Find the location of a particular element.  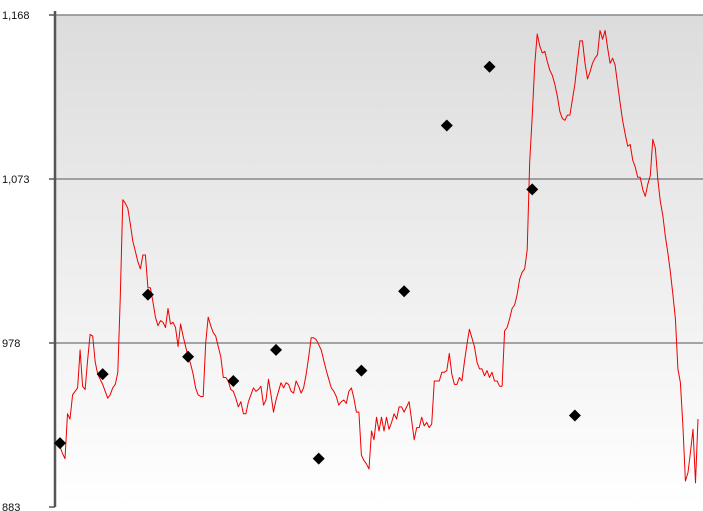

y-axis: 883 978 1,073 1,168 is located at coordinates (29, 260).